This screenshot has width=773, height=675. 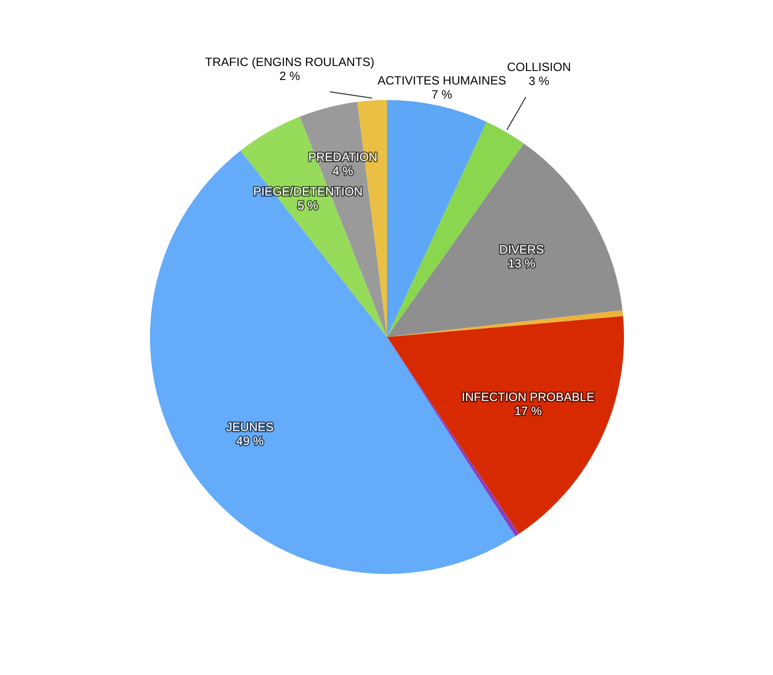 I want to click on data-label: 2 %, so click(x=289, y=76).